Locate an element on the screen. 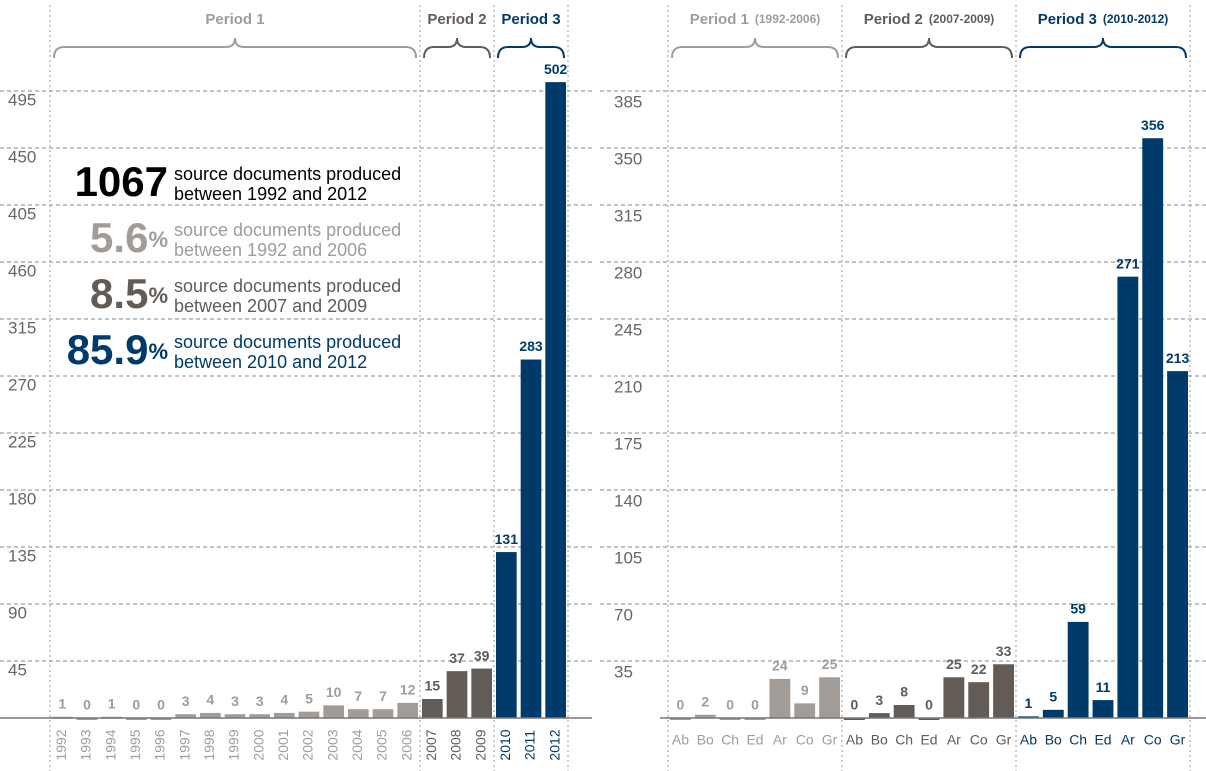 This screenshot has width=1206, height=771. period-name: Period 1 is located at coordinates (234, 19).